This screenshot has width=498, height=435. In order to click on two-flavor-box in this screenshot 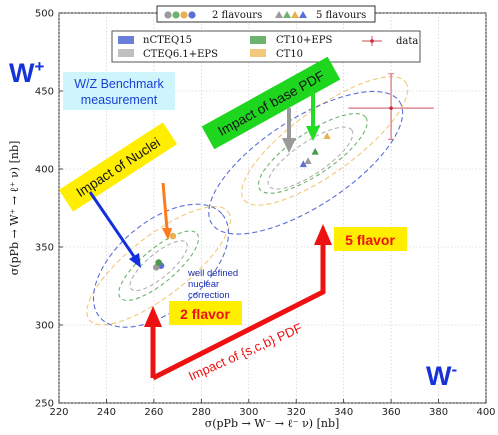, I will do `click(205, 313)`.